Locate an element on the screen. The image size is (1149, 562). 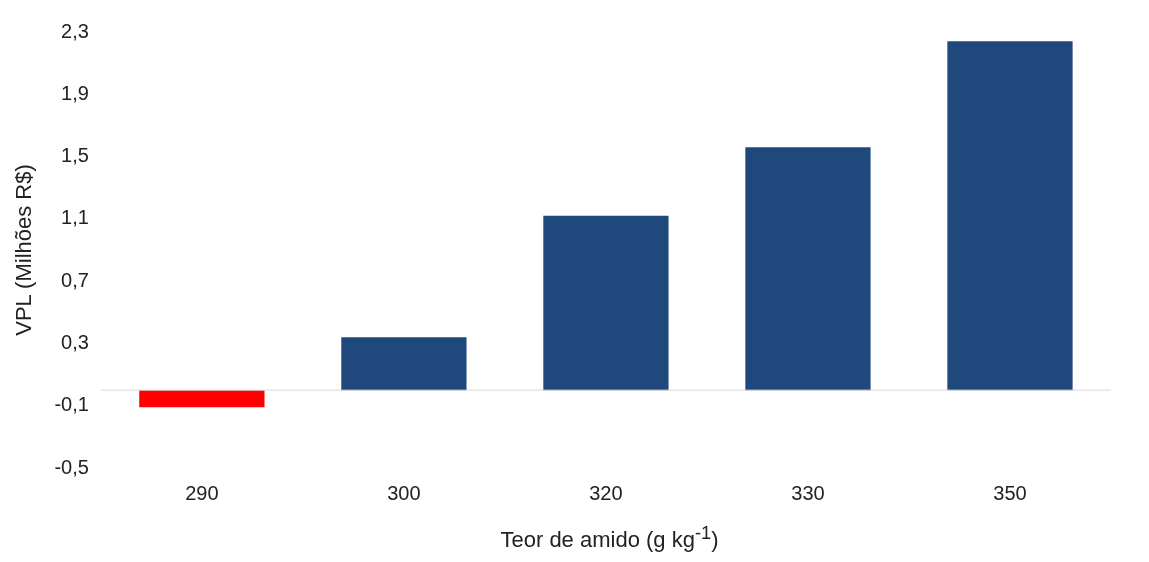
y-tick-label: 0,3 is located at coordinates (75, 341).